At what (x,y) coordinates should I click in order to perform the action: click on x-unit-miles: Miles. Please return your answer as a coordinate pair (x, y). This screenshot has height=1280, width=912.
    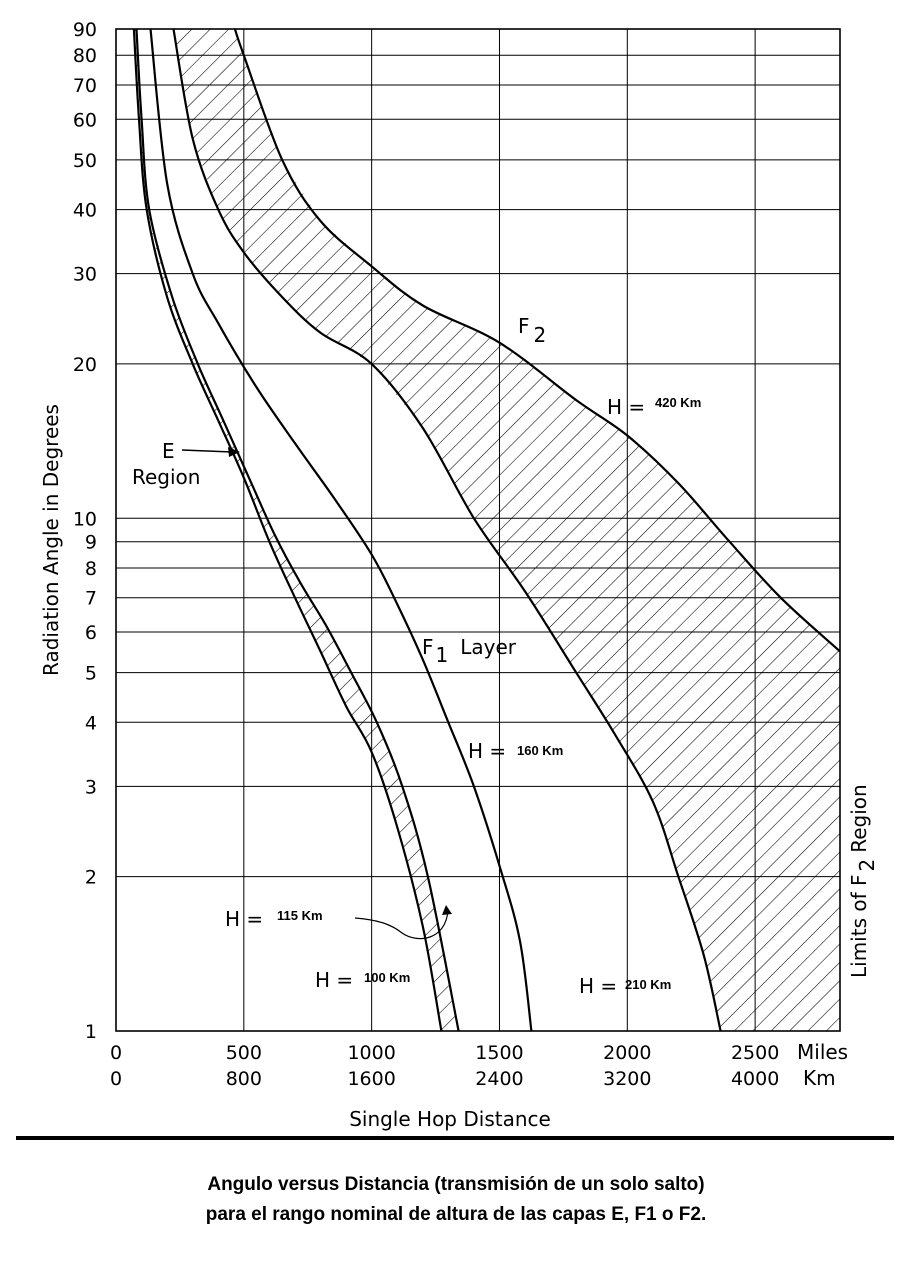
    Looking at the image, I should click on (822, 1052).